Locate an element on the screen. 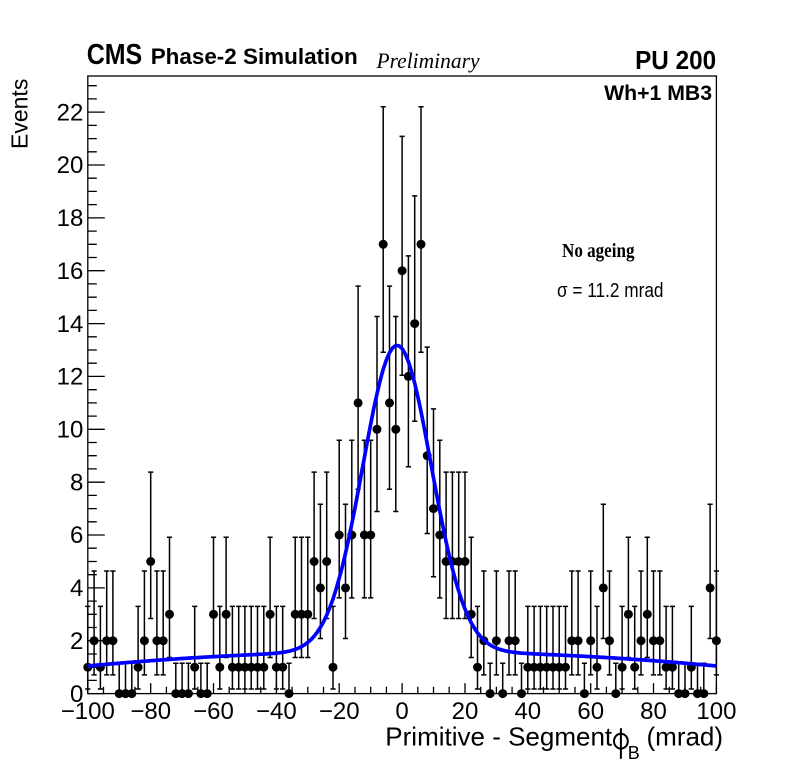 Image resolution: width=796 pixels, height=777 pixels. svg-text: B is located at coordinates (634, 753).